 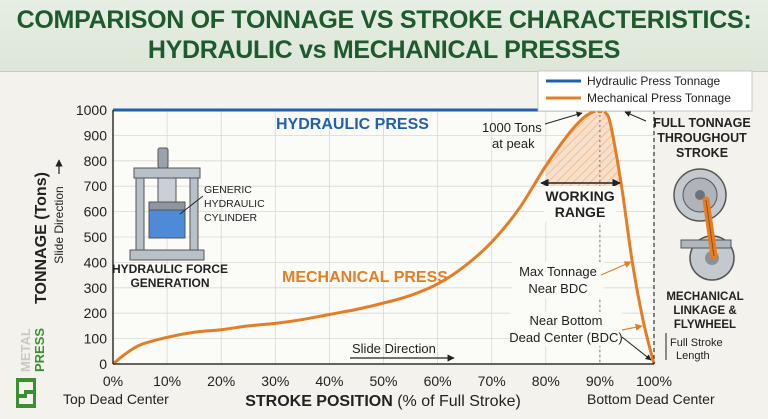 What do you see at coordinates (659, 98) in the screenshot?
I see `legend-label-mechanical: Mechanical Press Tonnage` at bounding box center [659, 98].